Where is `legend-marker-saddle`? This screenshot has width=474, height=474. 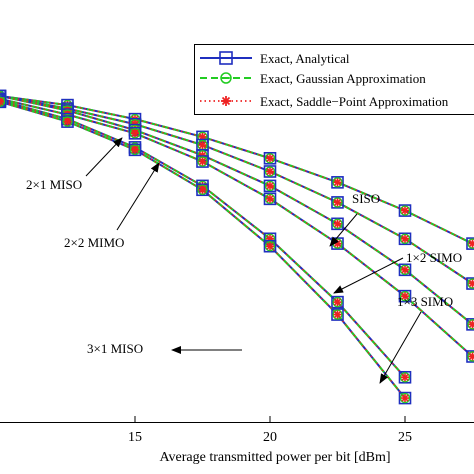
legend-marker-saddle is located at coordinates (226, 101).